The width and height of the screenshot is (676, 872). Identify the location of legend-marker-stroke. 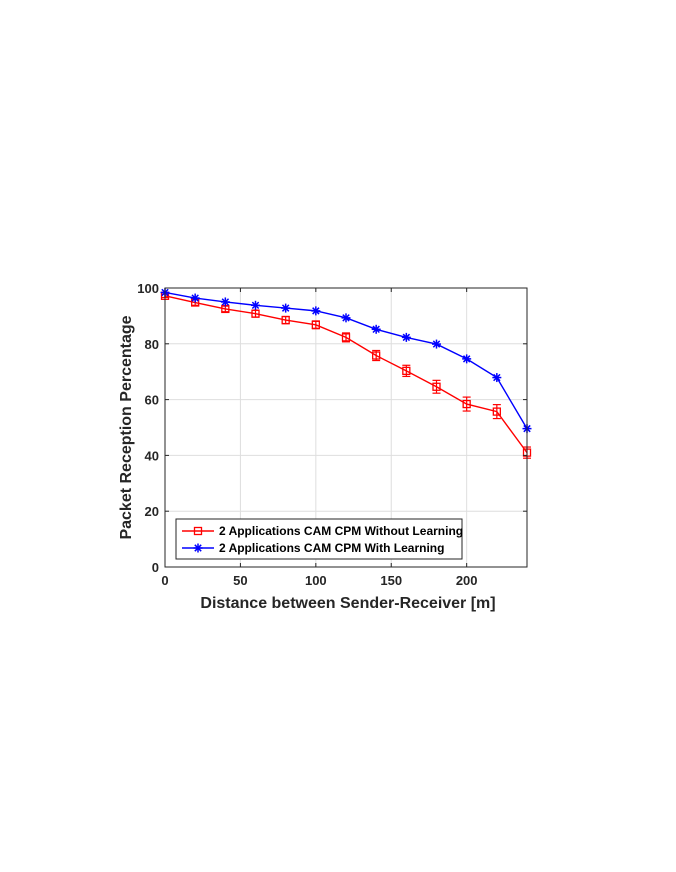
(198, 548).